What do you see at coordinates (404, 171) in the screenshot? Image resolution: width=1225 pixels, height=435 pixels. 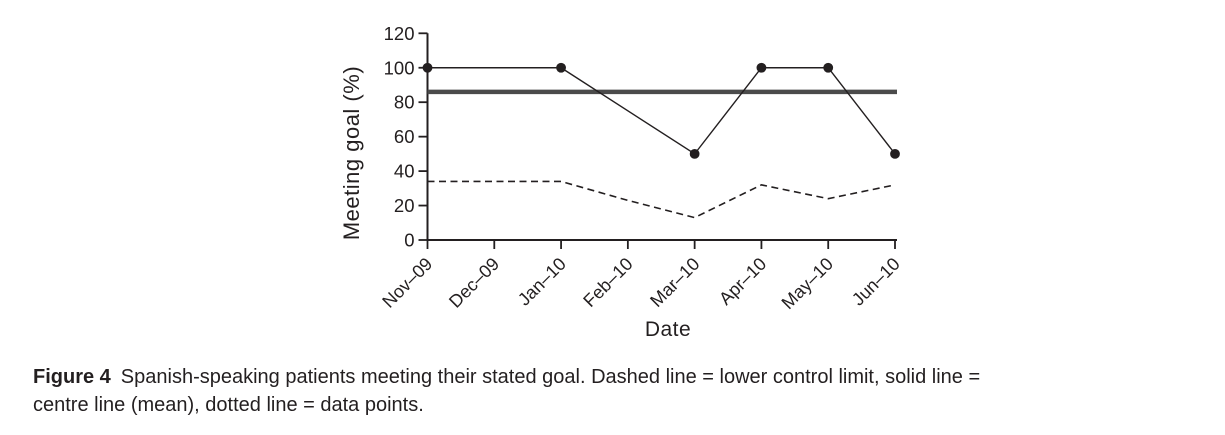 I see `y-tick-label: 40` at bounding box center [404, 171].